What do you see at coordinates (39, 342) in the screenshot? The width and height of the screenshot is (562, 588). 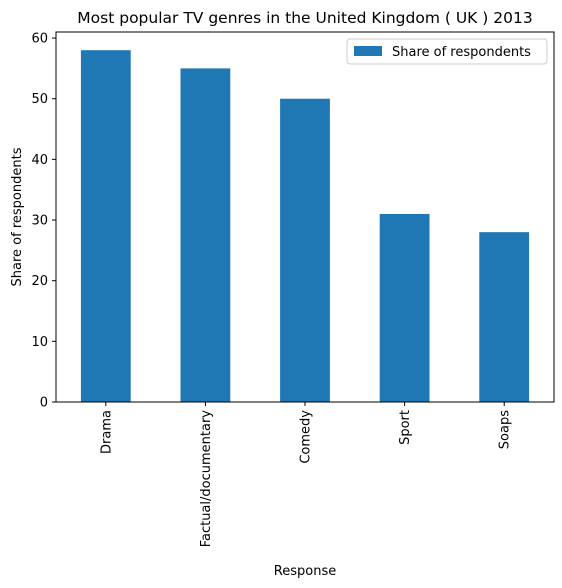 I see `y-tick-label: 10` at bounding box center [39, 342].